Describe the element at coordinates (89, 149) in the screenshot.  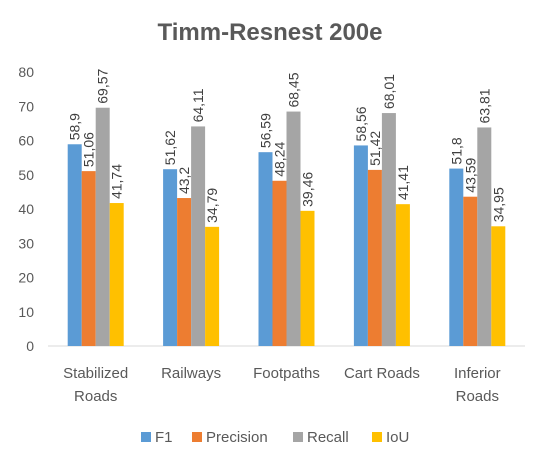
I see `data-label: 51,06` at that location.